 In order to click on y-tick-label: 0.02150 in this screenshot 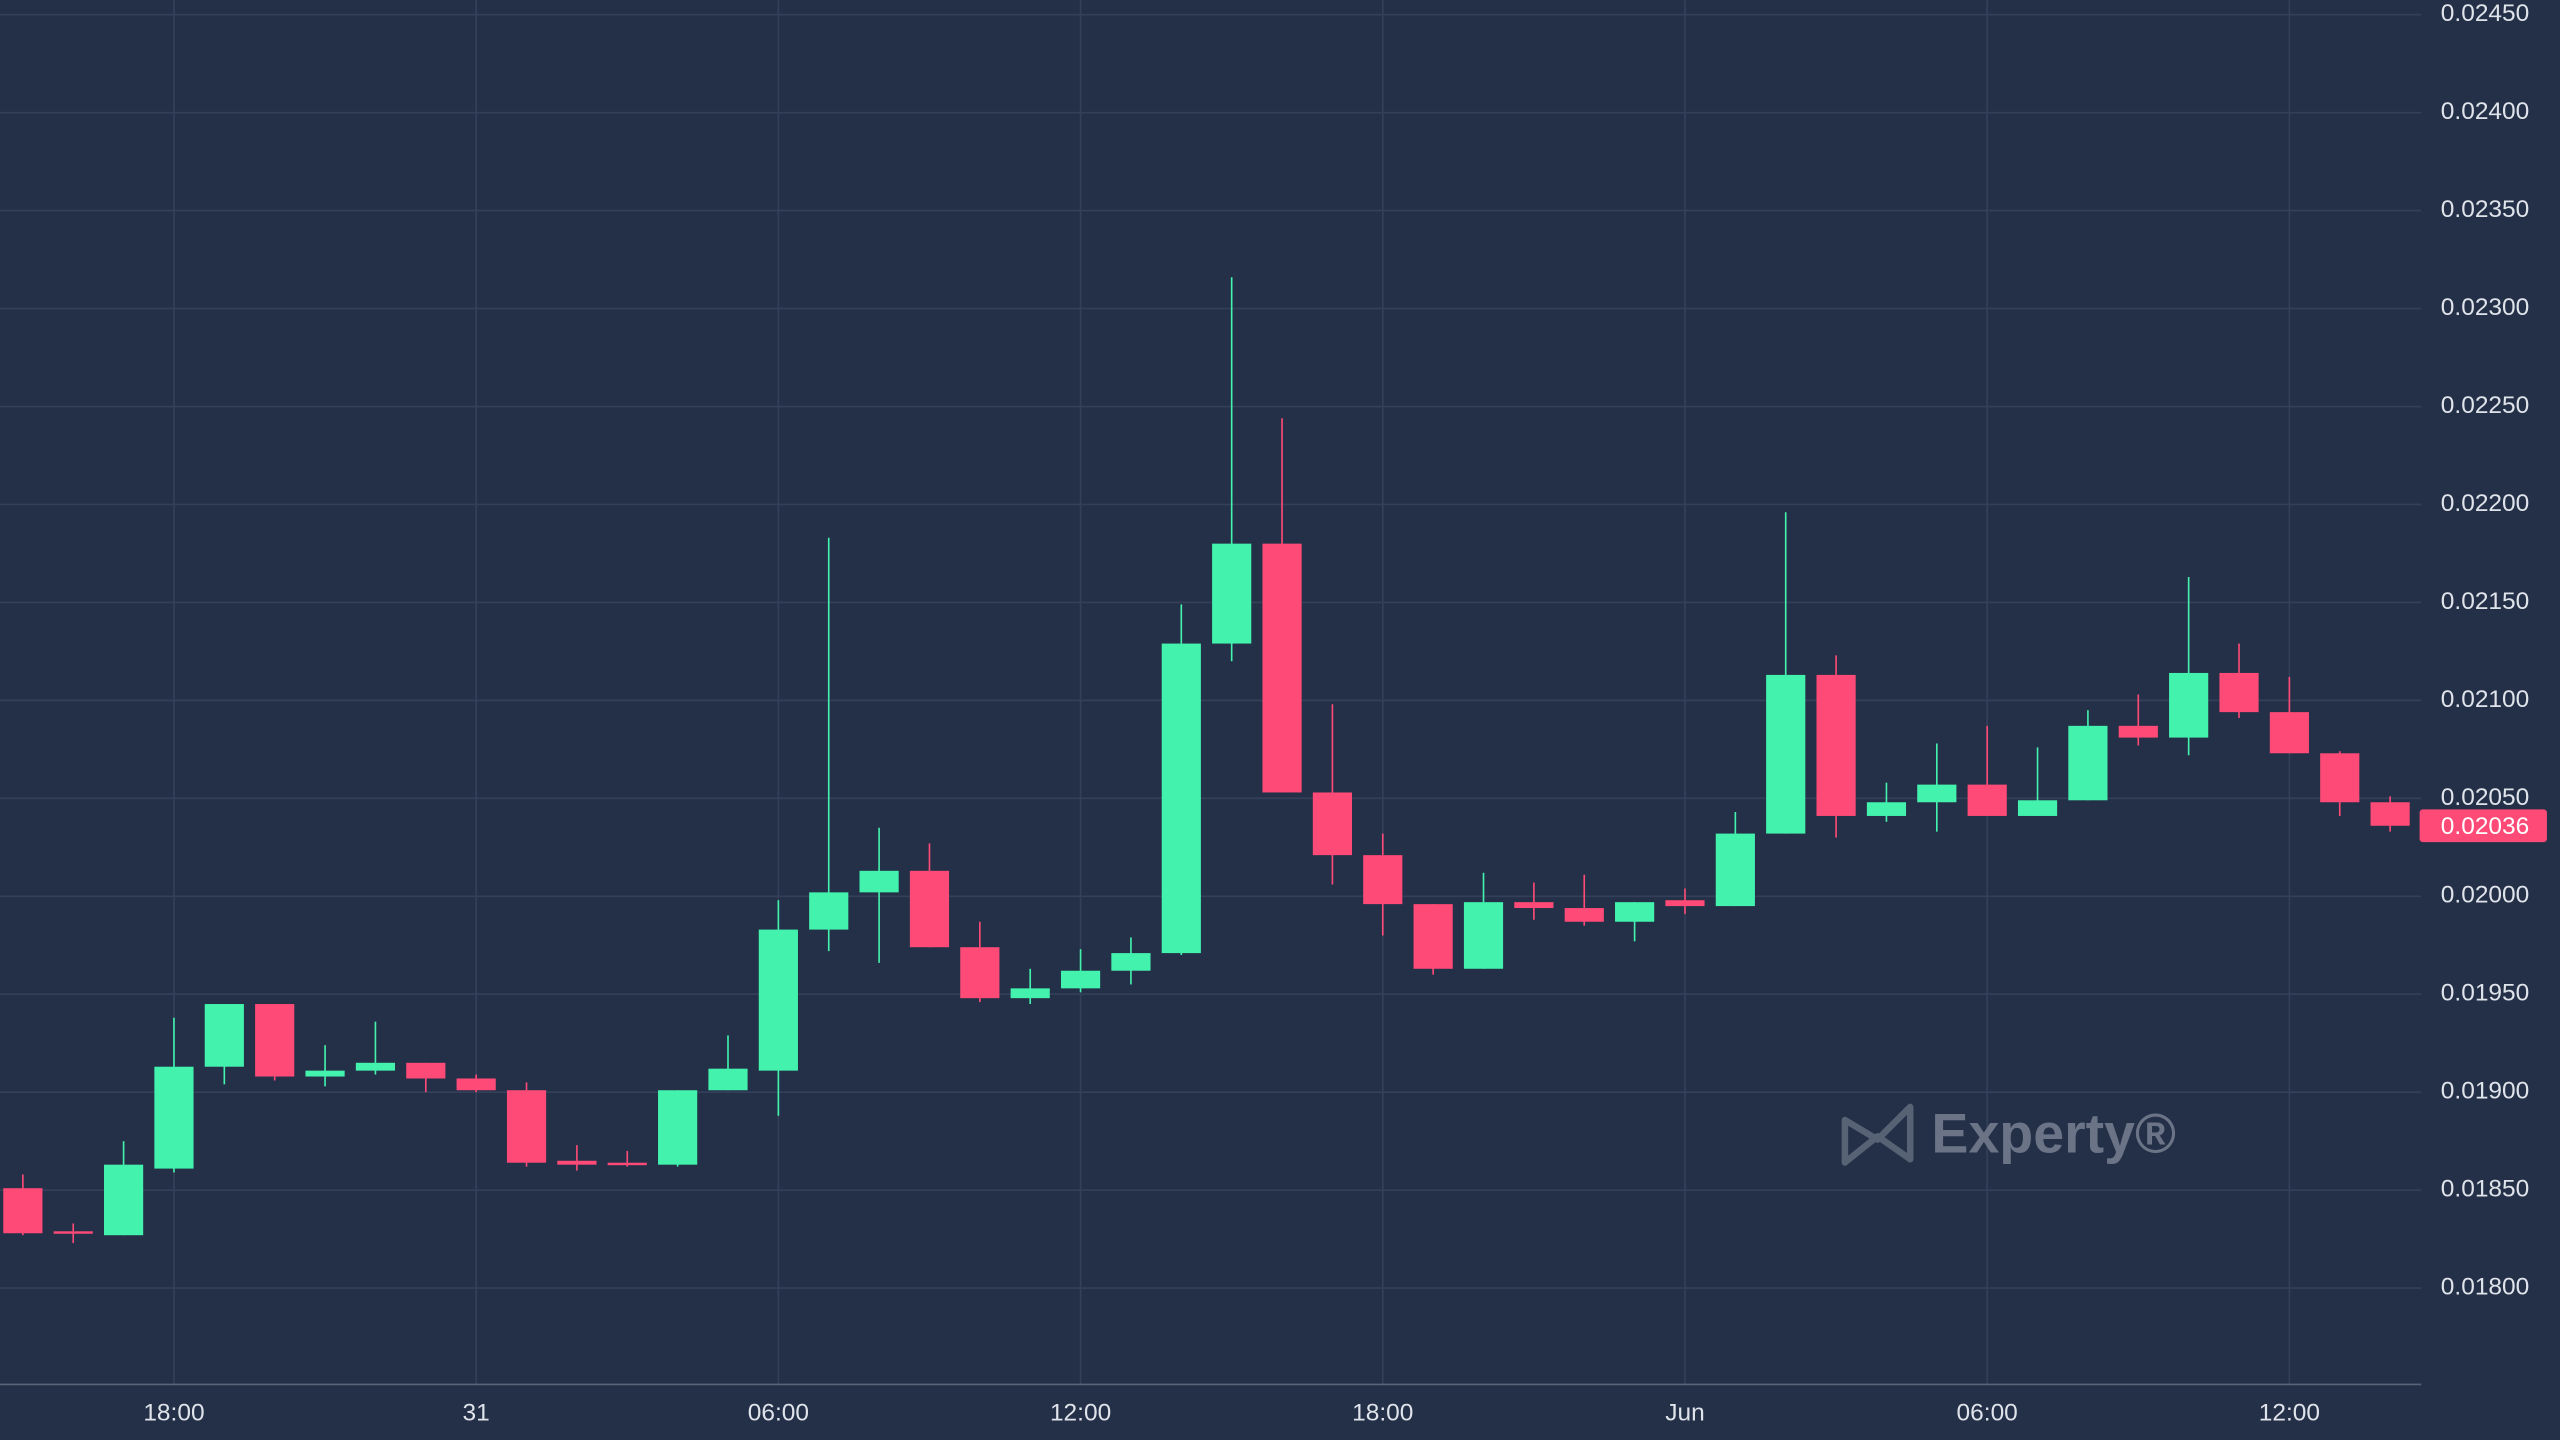, I will do `click(2485, 601)`.